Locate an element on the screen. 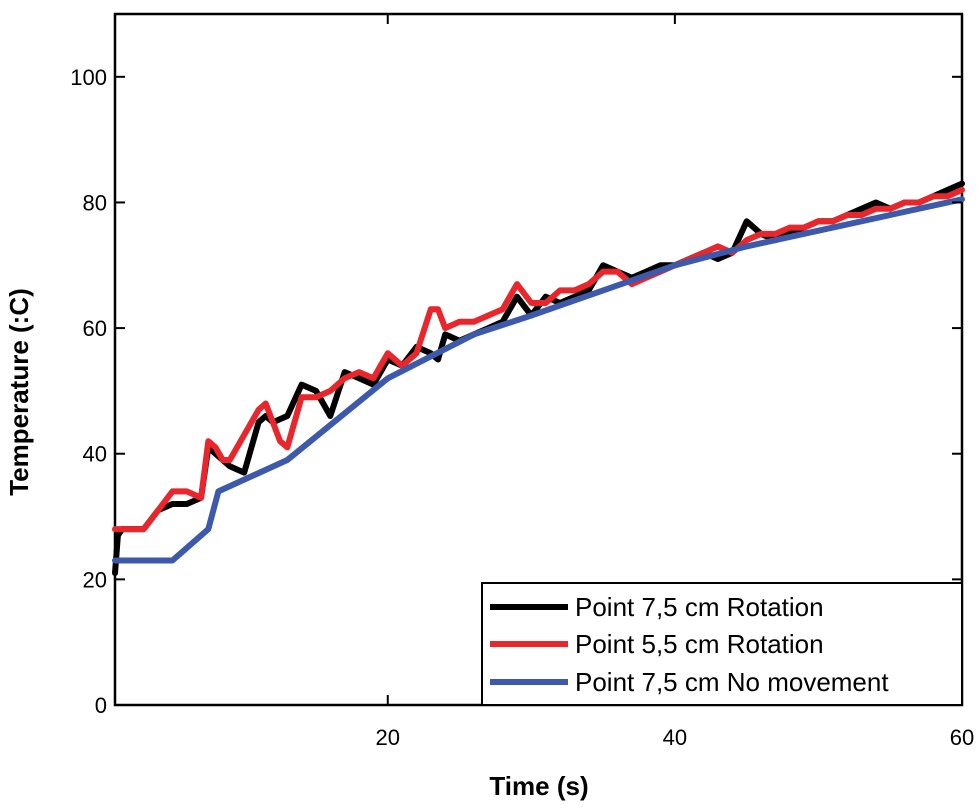 Image resolution: width=980 pixels, height=808 pixels. y-tick-label: 0 is located at coordinates (101, 705).